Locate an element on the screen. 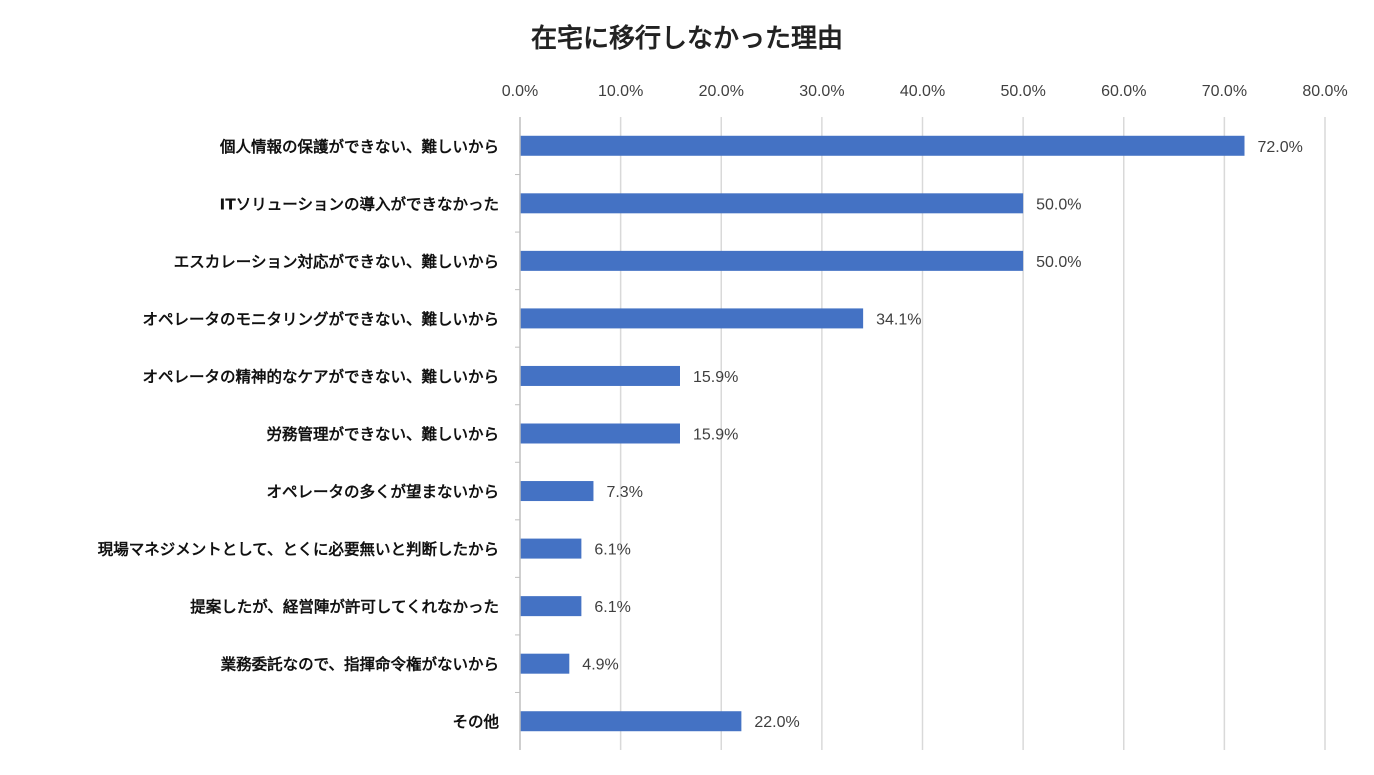  data-label: 7.3% is located at coordinates (624, 492).